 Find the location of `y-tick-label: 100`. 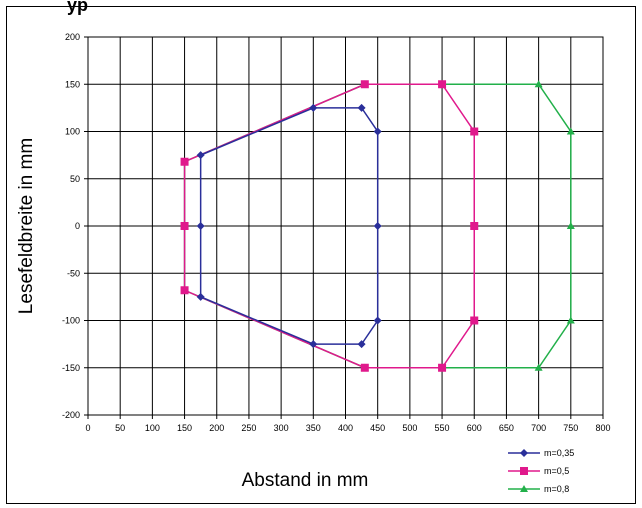

y-tick-label: 100 is located at coordinates (72, 132).